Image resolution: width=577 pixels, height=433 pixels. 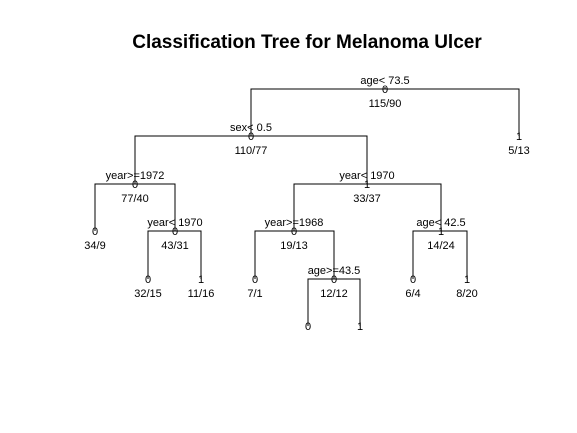 I want to click on count-label: 19/13, so click(x=294, y=246).